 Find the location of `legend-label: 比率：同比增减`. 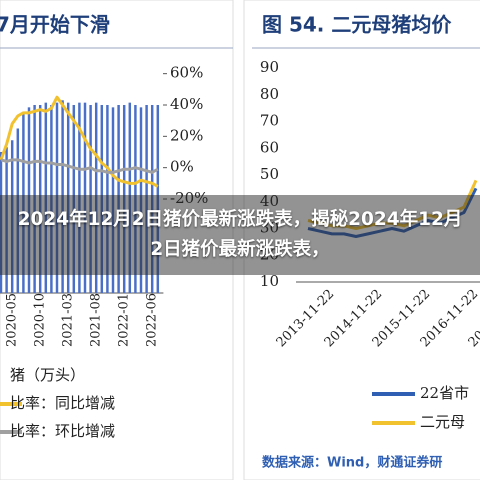

legend-label: 比率：同比增减 is located at coordinates (62, 403).